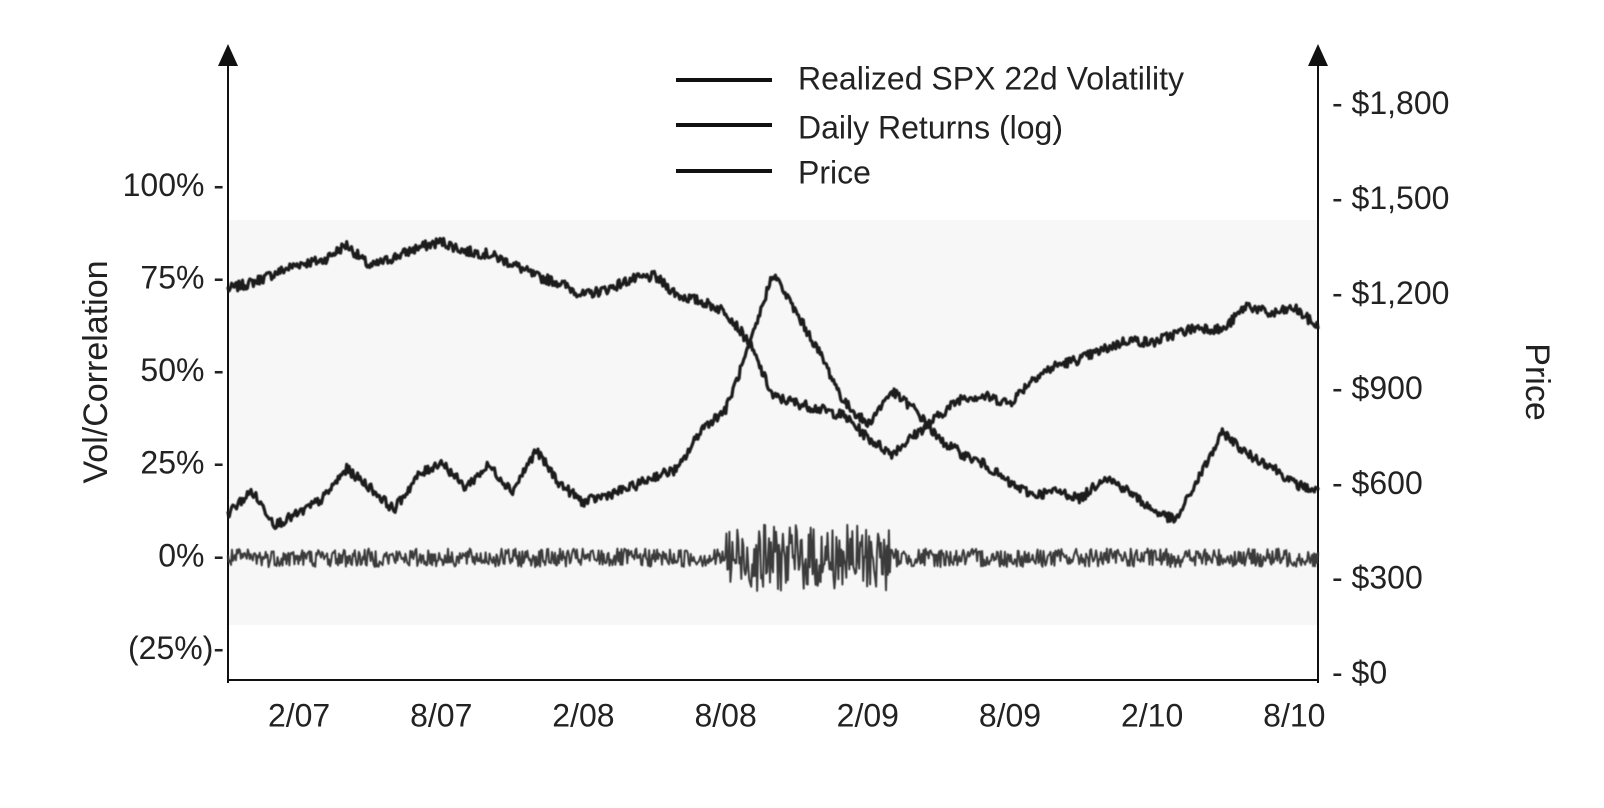 This screenshot has width=1604, height=808. I want to click on right-tick-label: - $0, so click(1359, 673).